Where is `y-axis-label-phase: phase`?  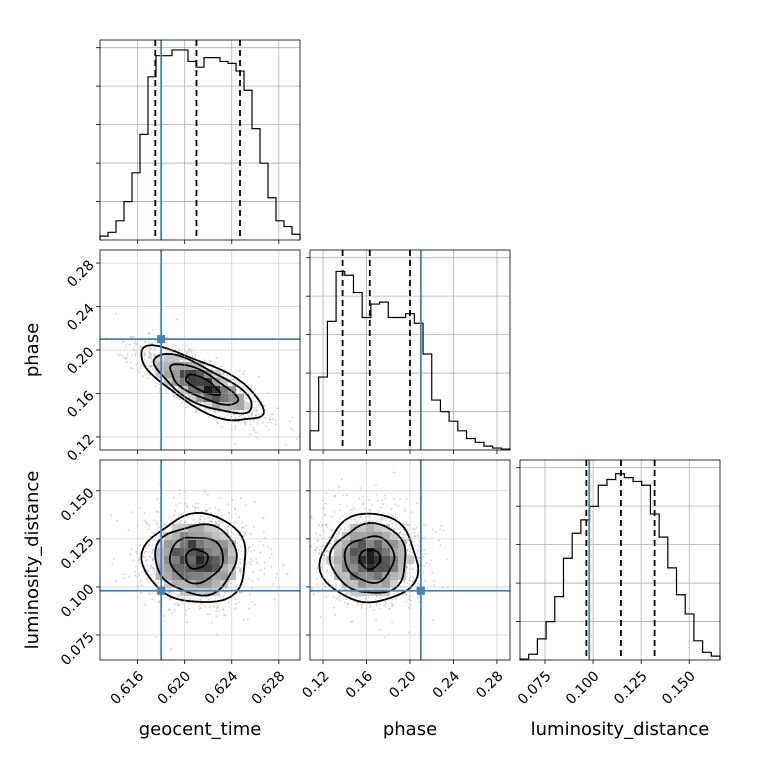 y-axis-label-phase: phase is located at coordinates (32, 350).